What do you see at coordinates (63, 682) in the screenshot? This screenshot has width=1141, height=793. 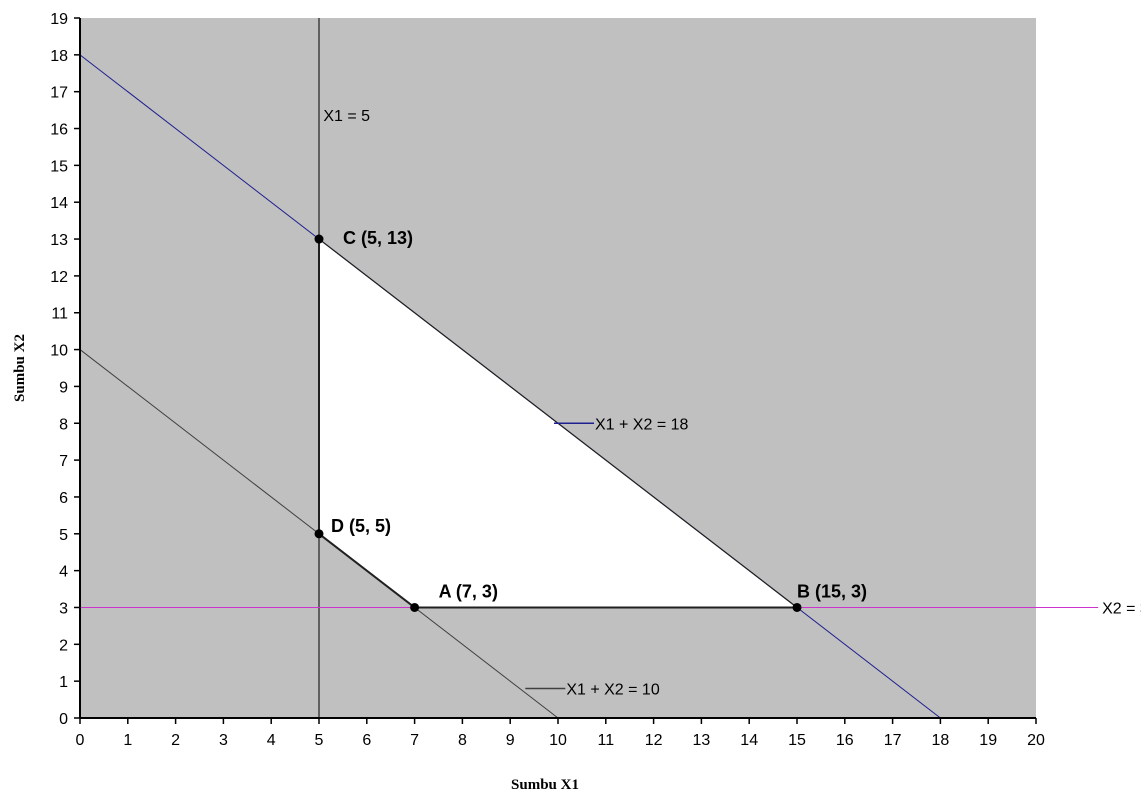 I see `y-tick-label: 1` at bounding box center [63, 682].